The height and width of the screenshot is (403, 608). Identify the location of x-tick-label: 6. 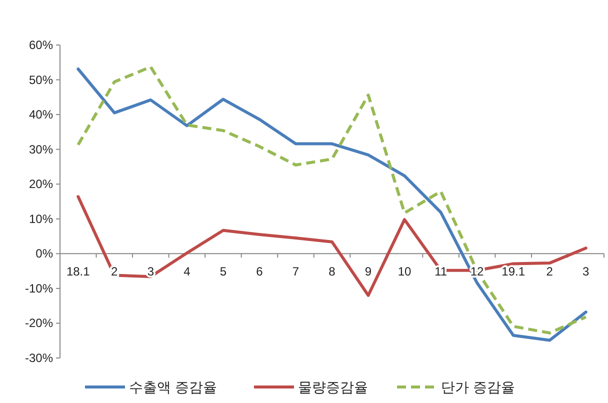
(260, 271).